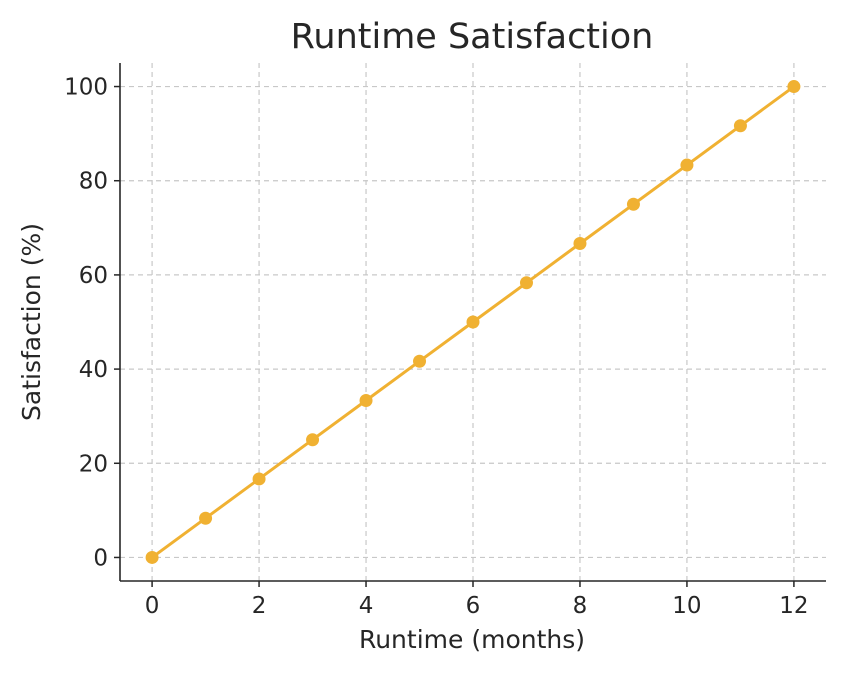 This screenshot has height=682, width=868. What do you see at coordinates (93, 276) in the screenshot?
I see `y-tick-label: 60` at bounding box center [93, 276].